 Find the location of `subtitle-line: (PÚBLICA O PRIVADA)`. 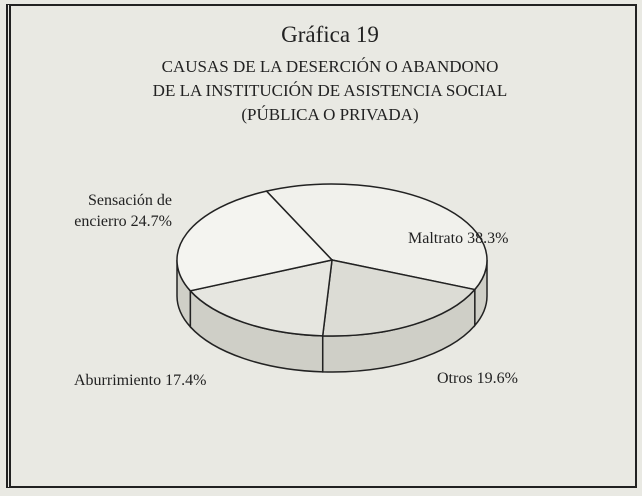

subtitle-line: (PÚBLICA O PRIVADA) is located at coordinates (329, 114).